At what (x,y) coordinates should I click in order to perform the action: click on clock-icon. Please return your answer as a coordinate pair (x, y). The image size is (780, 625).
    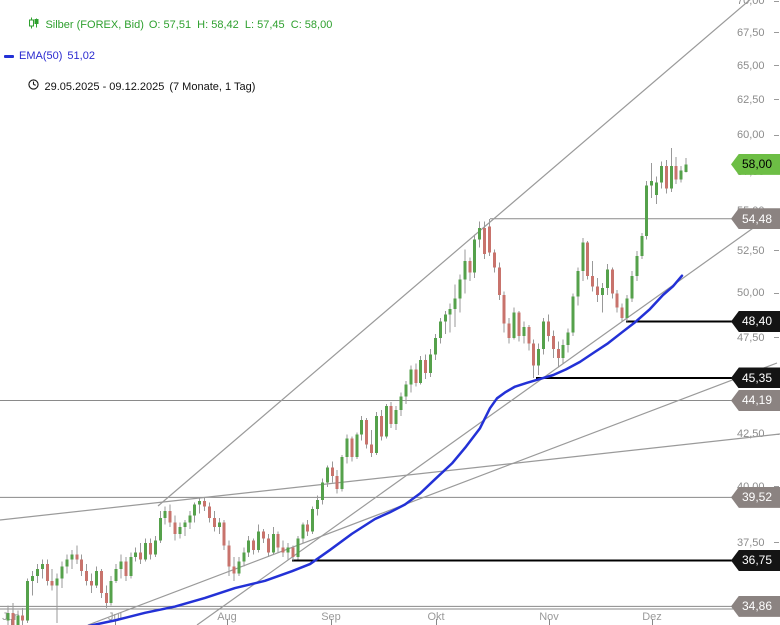
    Looking at the image, I should click on (22, 87).